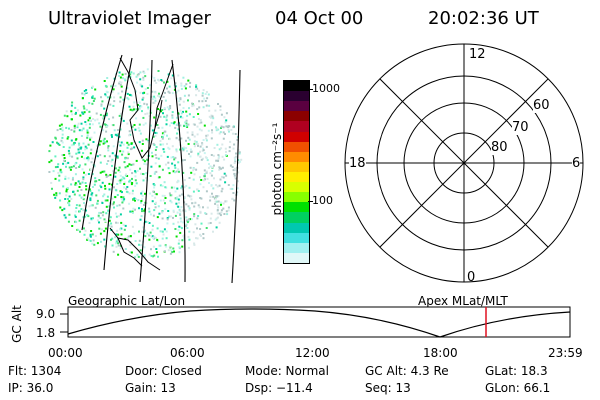 This screenshot has height=400, width=600. I want to click on info-dsp: Dsp: −11.4, so click(279, 388).